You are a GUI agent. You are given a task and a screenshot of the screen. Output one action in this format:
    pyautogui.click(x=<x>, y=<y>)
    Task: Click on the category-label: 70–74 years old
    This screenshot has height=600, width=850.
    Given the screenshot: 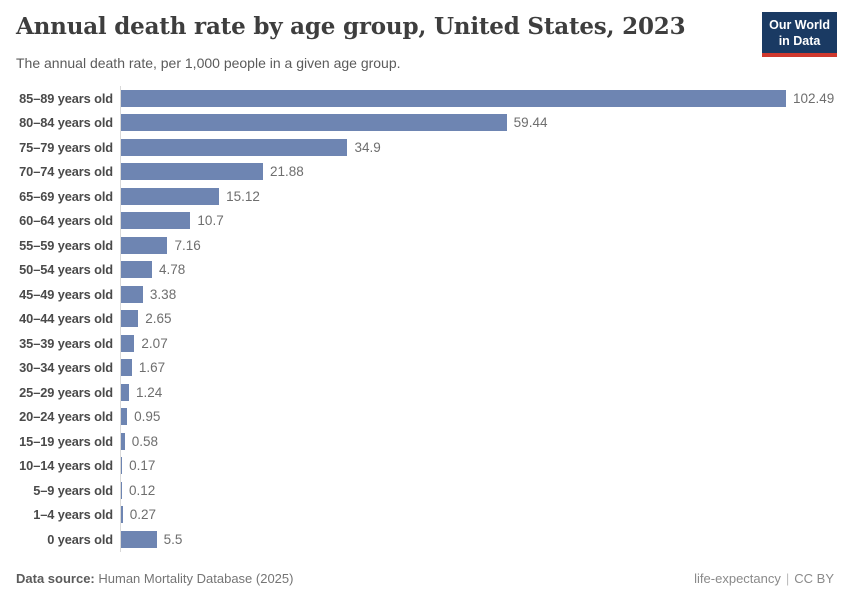 What is the action you would take?
    pyautogui.click(x=66, y=172)
    